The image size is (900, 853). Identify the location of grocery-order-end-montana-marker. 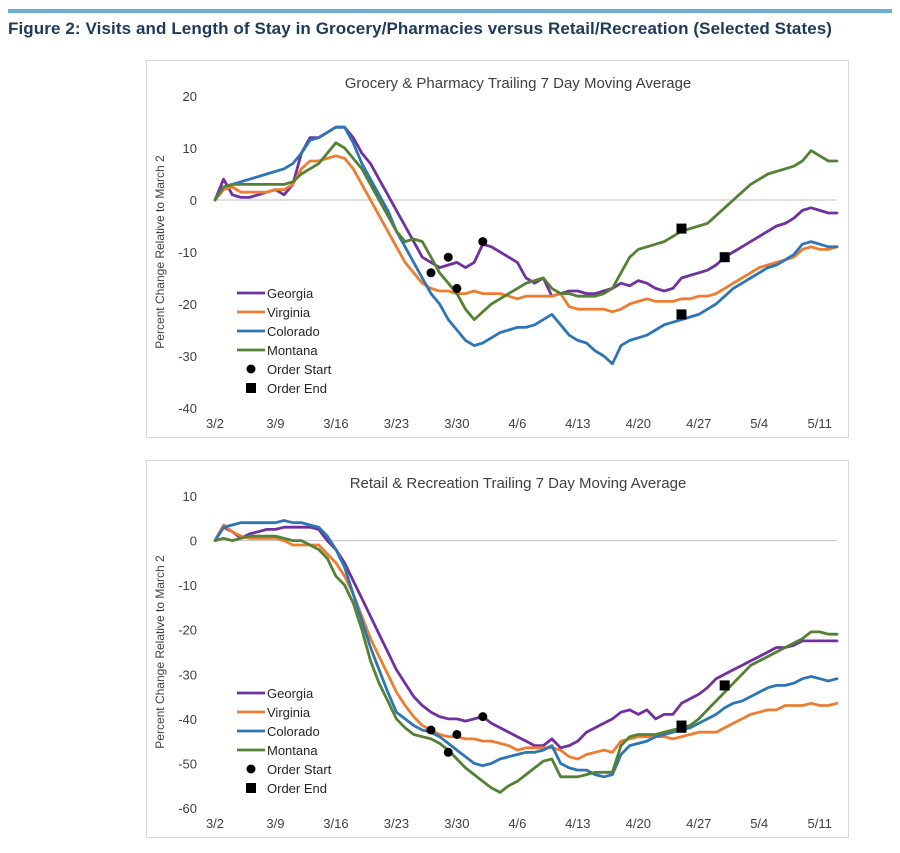
(681, 228).